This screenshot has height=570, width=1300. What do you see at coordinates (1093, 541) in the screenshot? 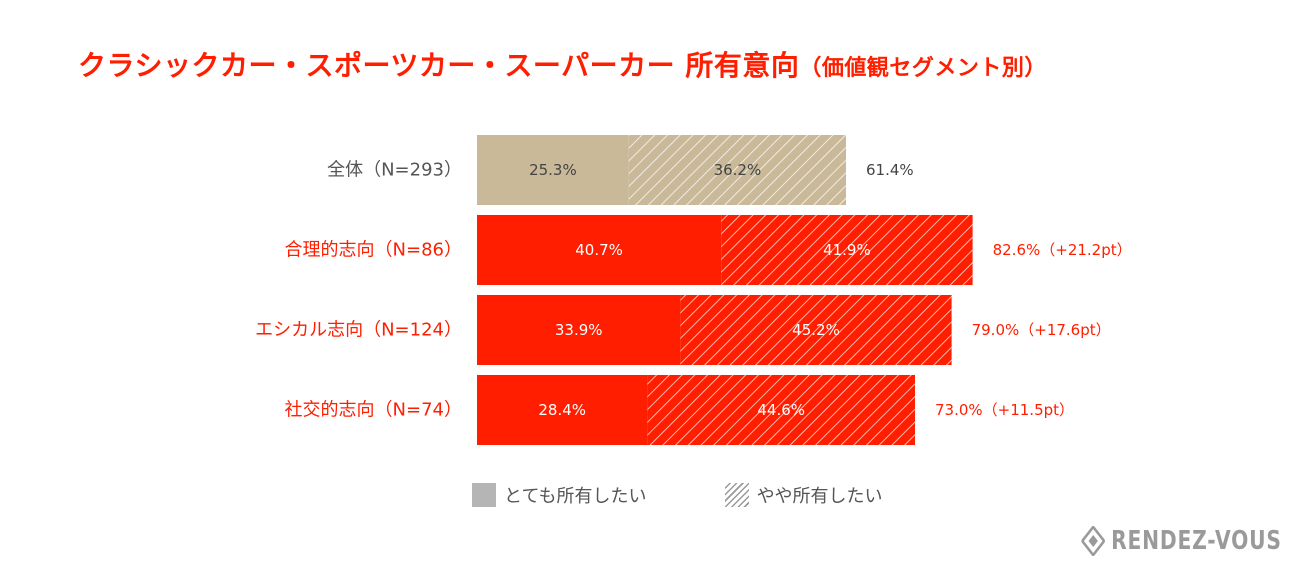
I see `rendez-vous-logo-icon` at bounding box center [1093, 541].